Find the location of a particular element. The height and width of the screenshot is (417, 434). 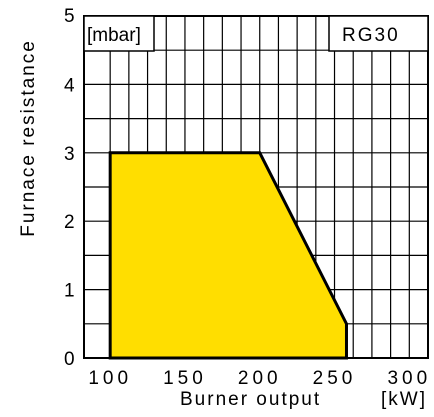

y-tick-label: 3 is located at coordinates (69, 154).